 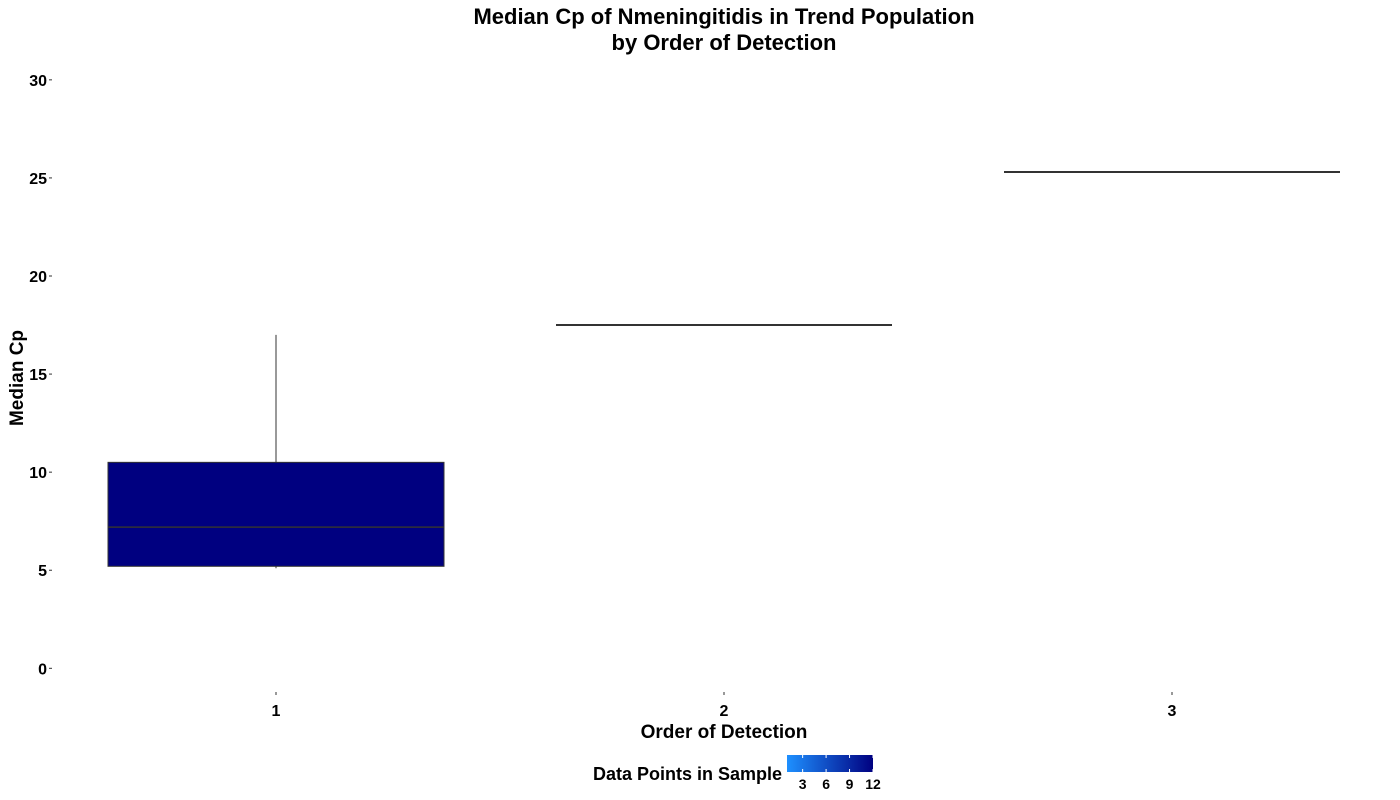 What do you see at coordinates (840, 773) in the screenshot?
I see `legend-ticks: 3 6 9 12` at bounding box center [840, 773].